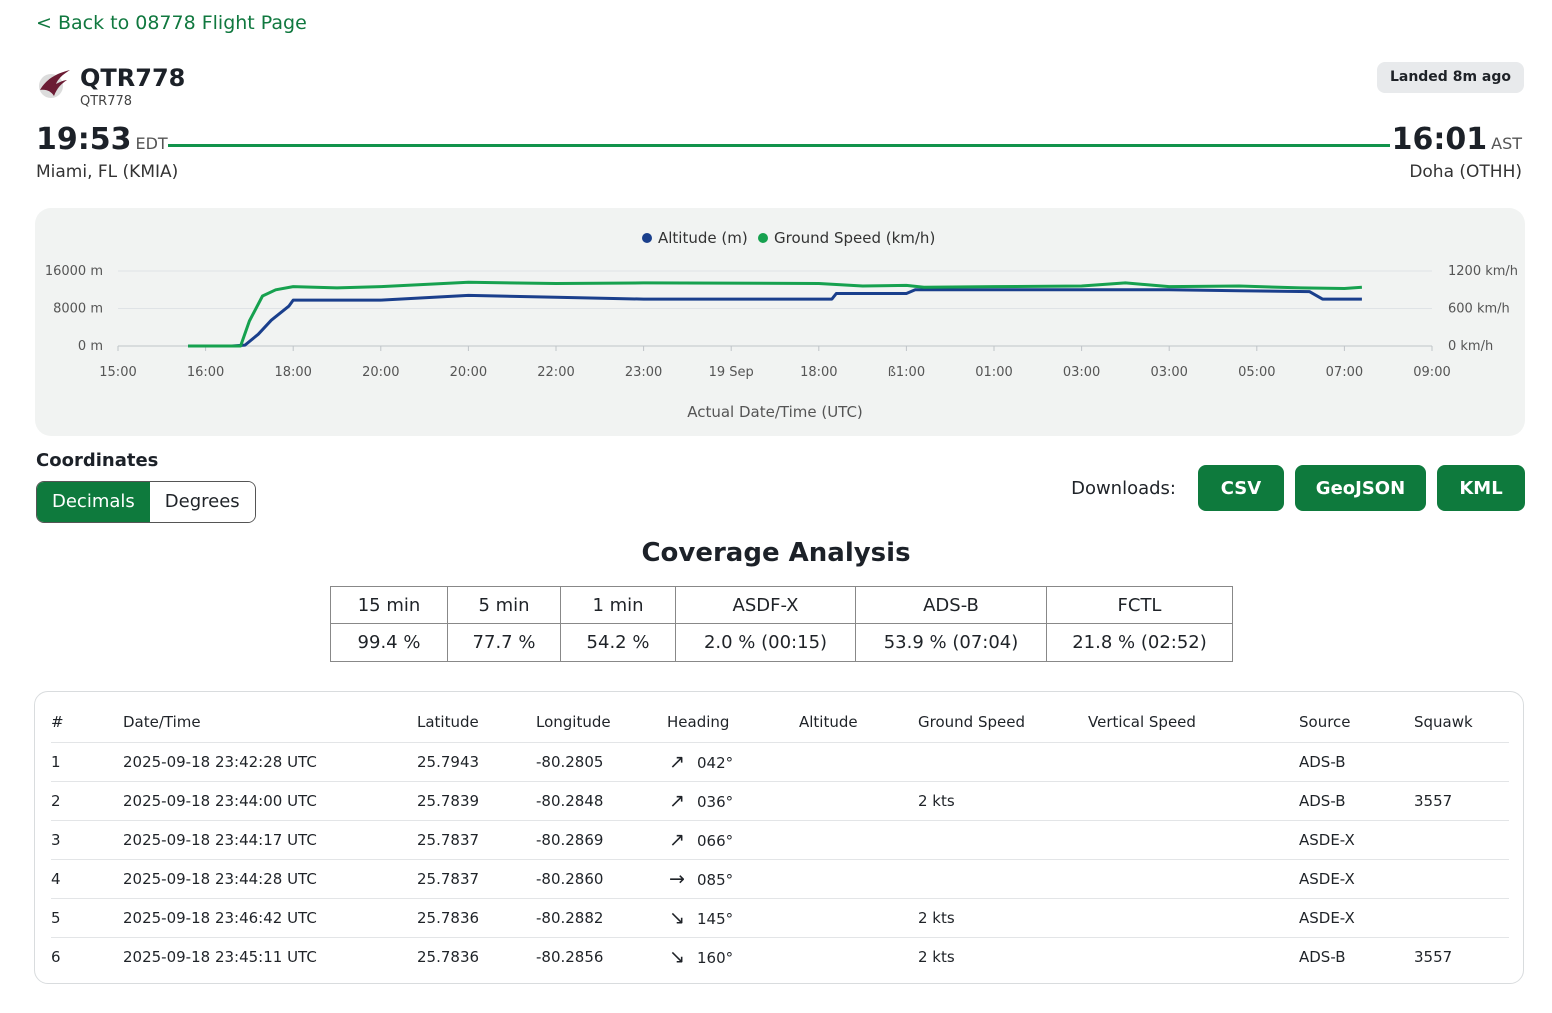 The height and width of the screenshot is (1013, 1552). I want to click on chart-x-tick-label: 09:00, so click(1431, 372).